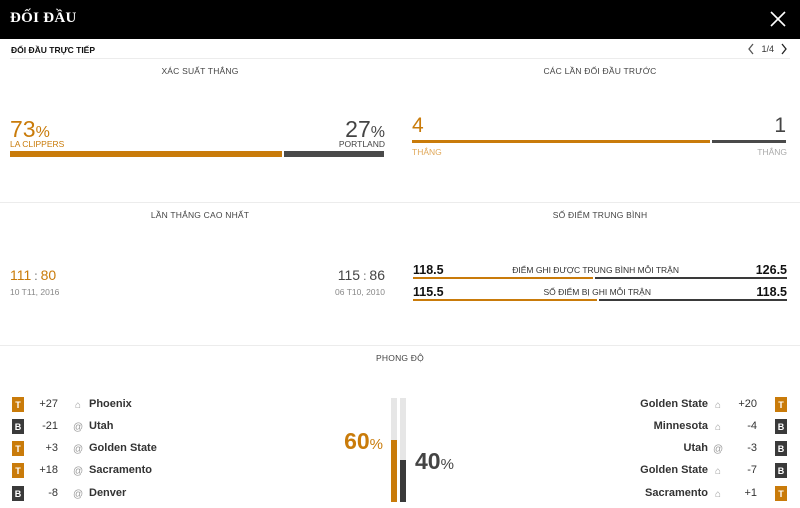 Image resolution: width=800 pixels, height=508 pixels. Describe the element at coordinates (50, 426) in the screenshot. I see `score-diff: -21` at that location.